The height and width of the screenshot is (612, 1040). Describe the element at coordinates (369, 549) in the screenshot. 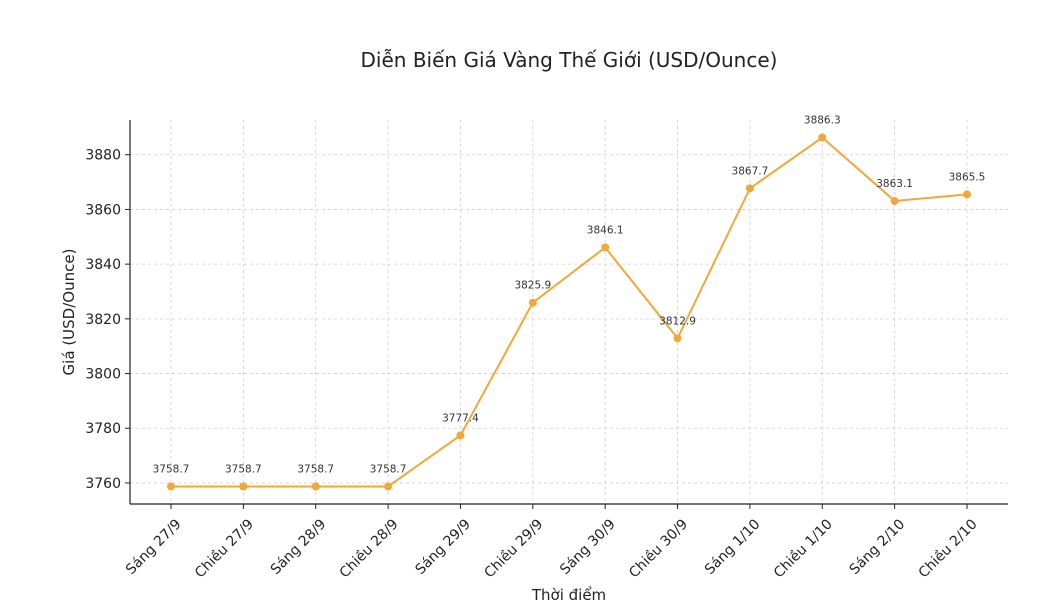

I see `x-tick-label: Chiều 28/9` at that location.